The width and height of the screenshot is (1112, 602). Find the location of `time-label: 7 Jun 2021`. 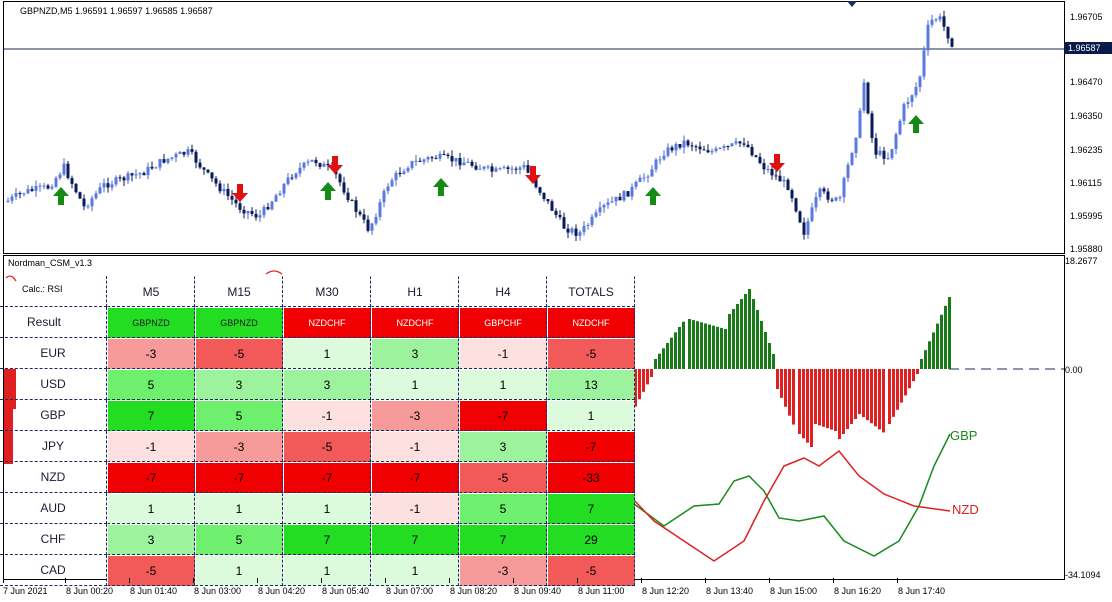

time-label: 7 Jun 2021 is located at coordinates (25, 591).